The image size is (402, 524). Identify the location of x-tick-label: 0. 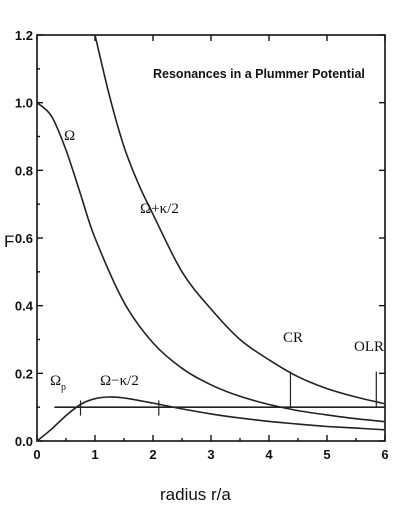
(36, 454).